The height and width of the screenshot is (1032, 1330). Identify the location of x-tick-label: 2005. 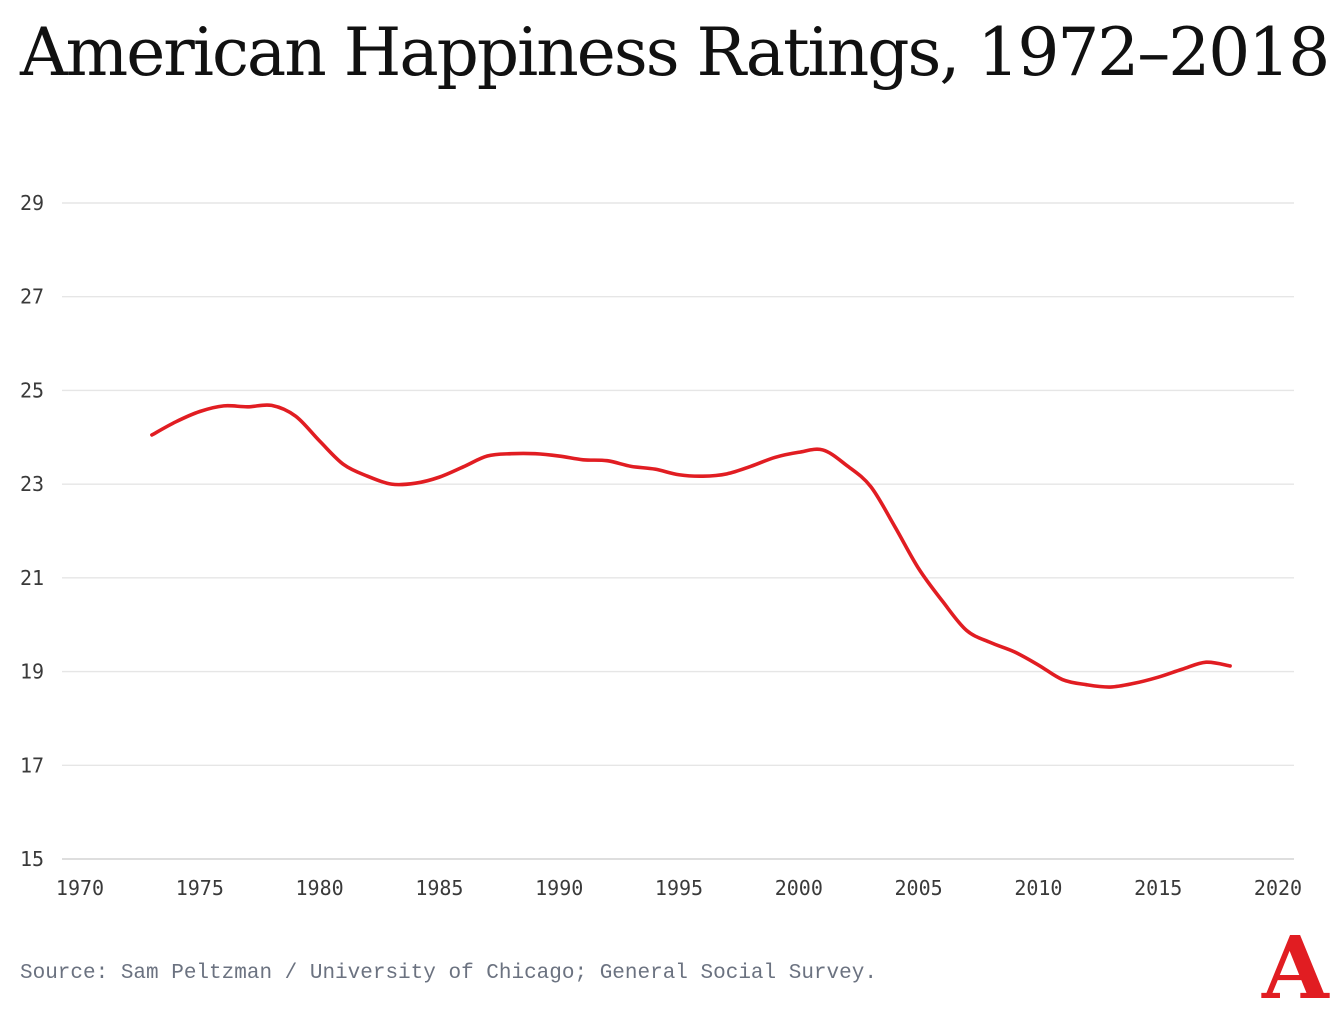
(919, 888).